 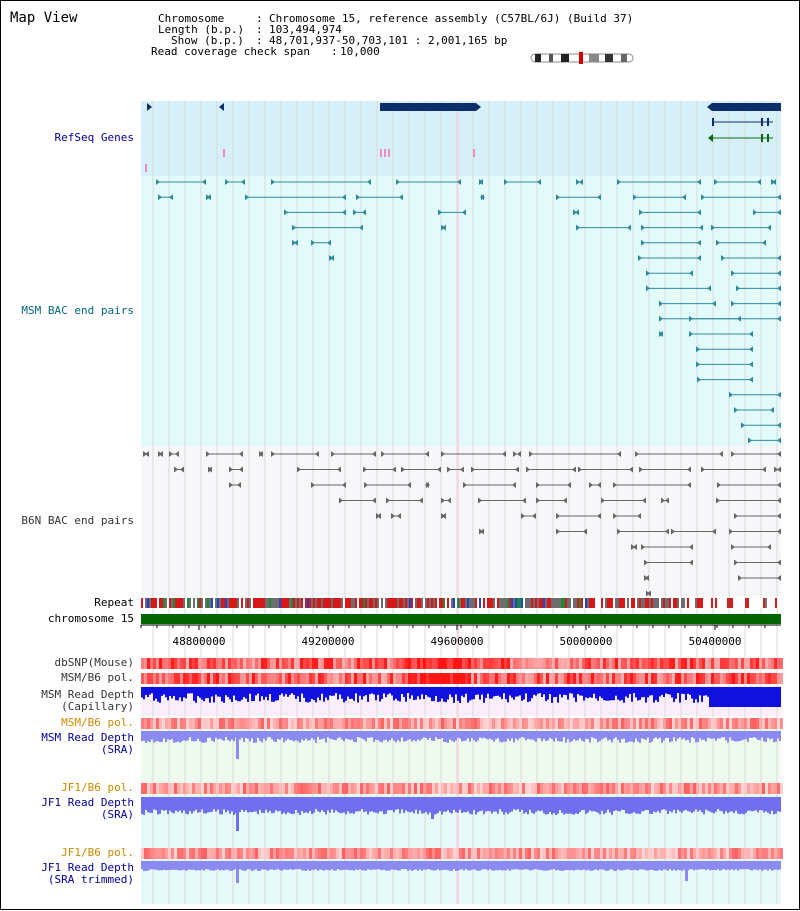 What do you see at coordinates (582, 58) in the screenshot?
I see `chromosome-ideogram` at bounding box center [582, 58].